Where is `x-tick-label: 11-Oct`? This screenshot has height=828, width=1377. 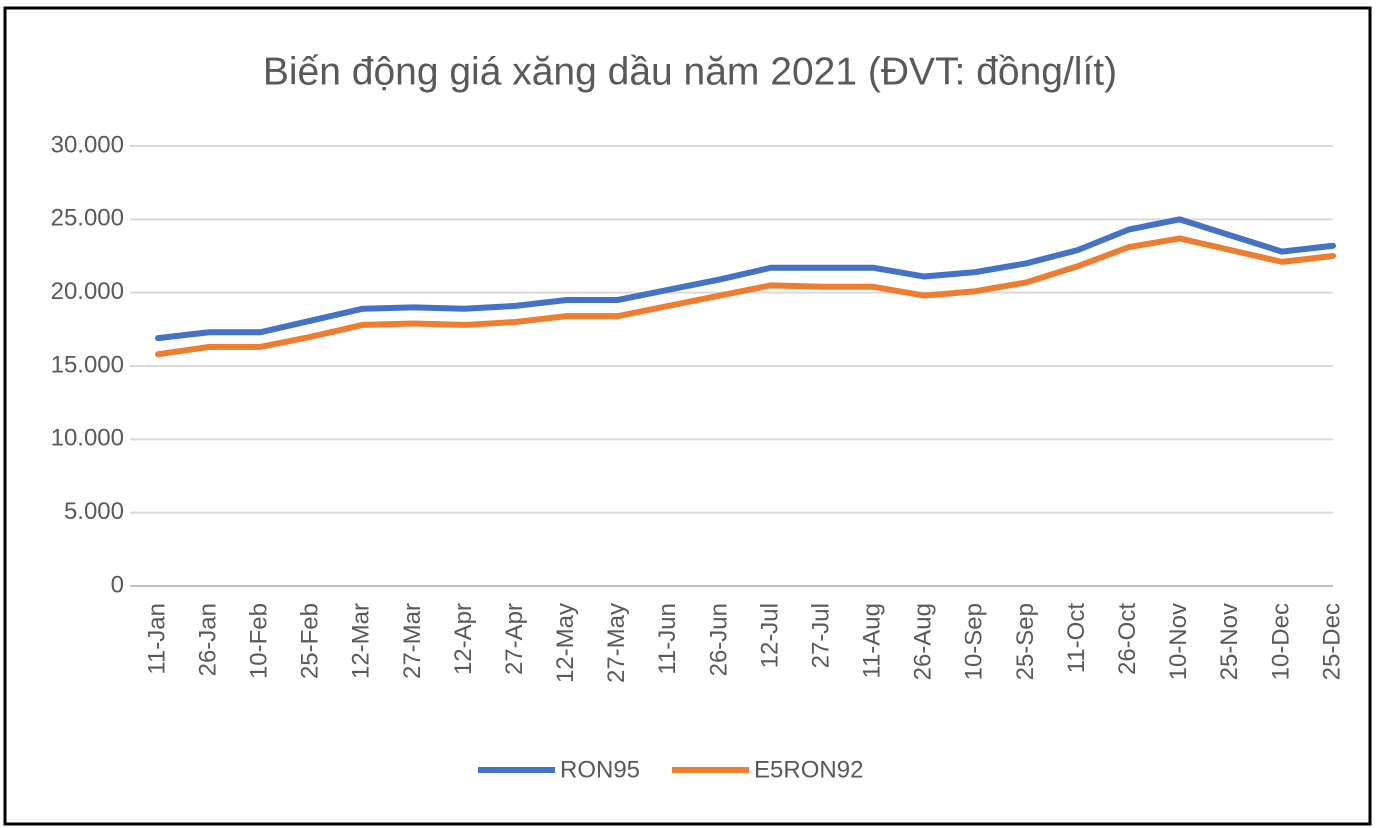 x-tick-label: 11-Oct is located at coordinates (1076, 638).